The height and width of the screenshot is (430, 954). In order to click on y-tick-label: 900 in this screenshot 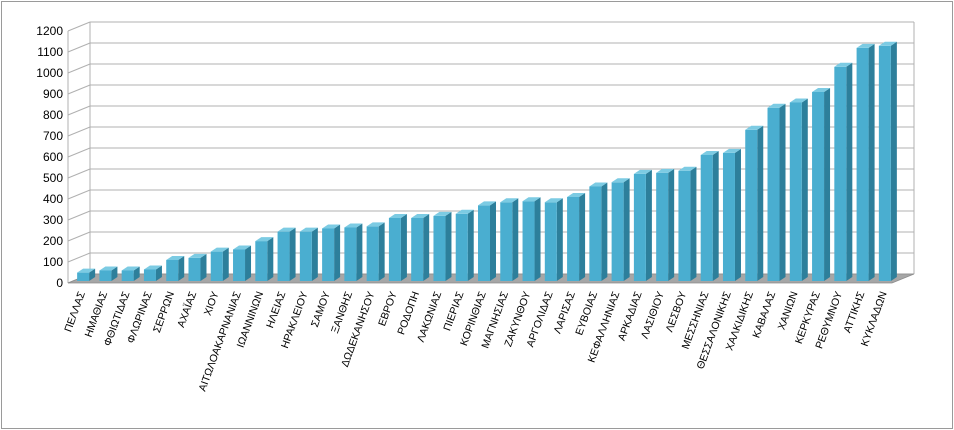, I will do `click(53, 94)`.